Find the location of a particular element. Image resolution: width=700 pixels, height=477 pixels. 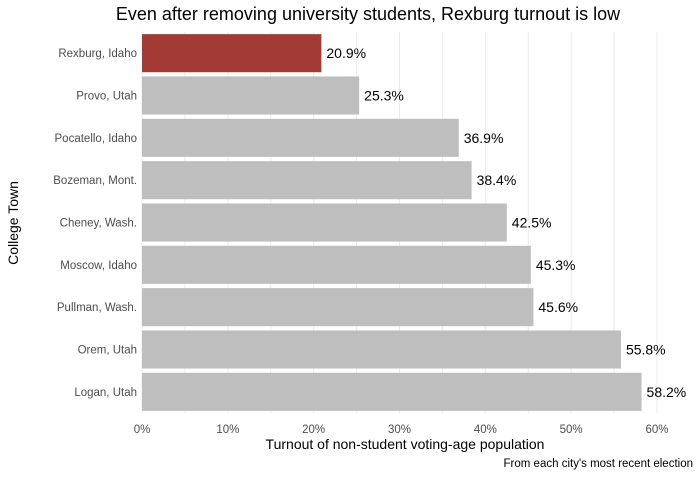

x-tick-labels: 0% 10% 20% 30% 40% 50% 60% is located at coordinates (401, 430).